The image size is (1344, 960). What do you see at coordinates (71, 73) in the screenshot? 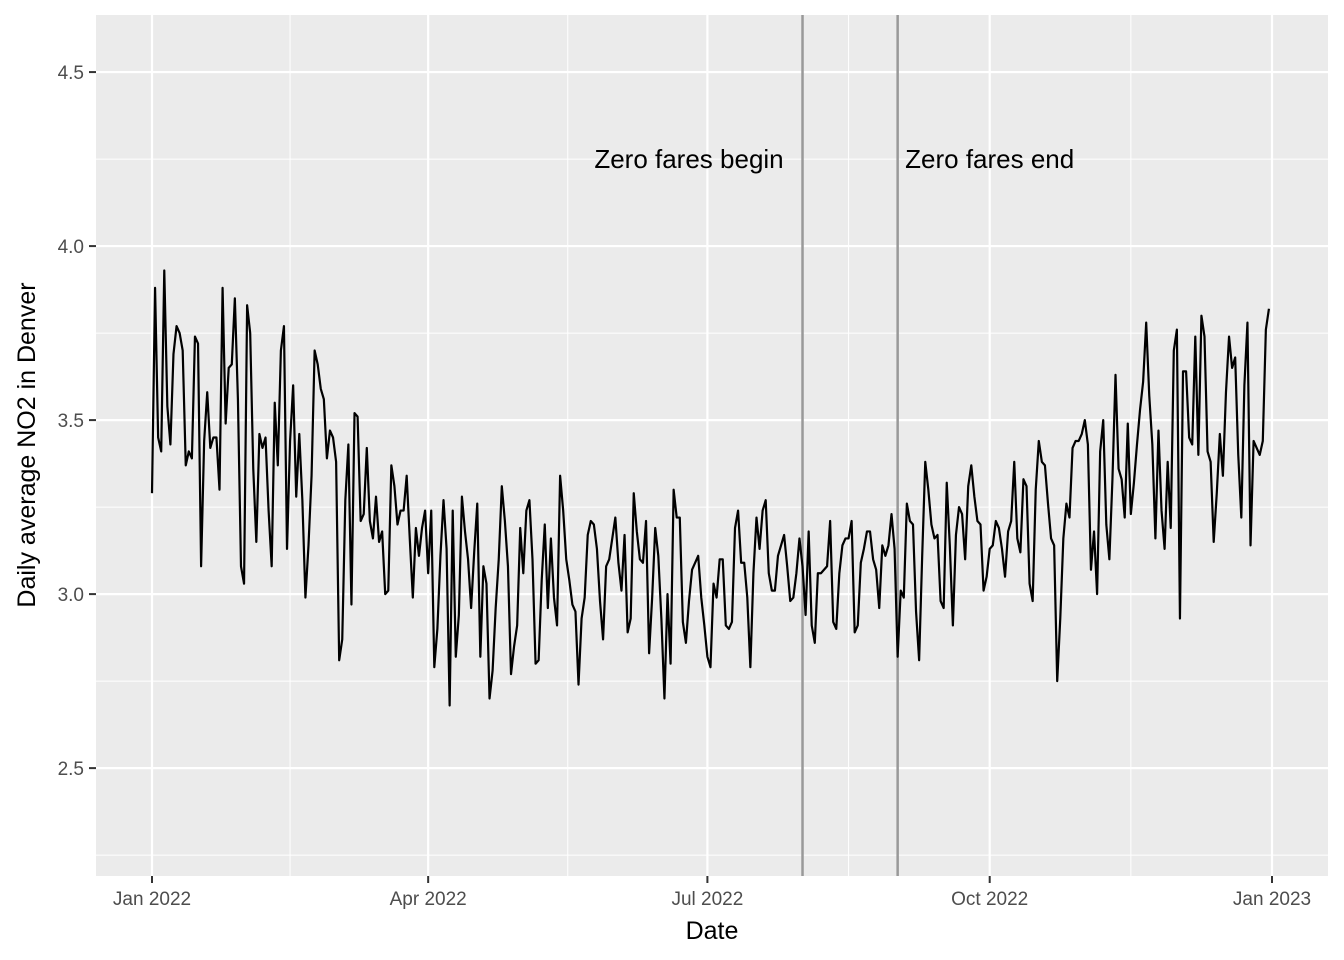
I see `y-tick-label: 4.5` at bounding box center [71, 73].